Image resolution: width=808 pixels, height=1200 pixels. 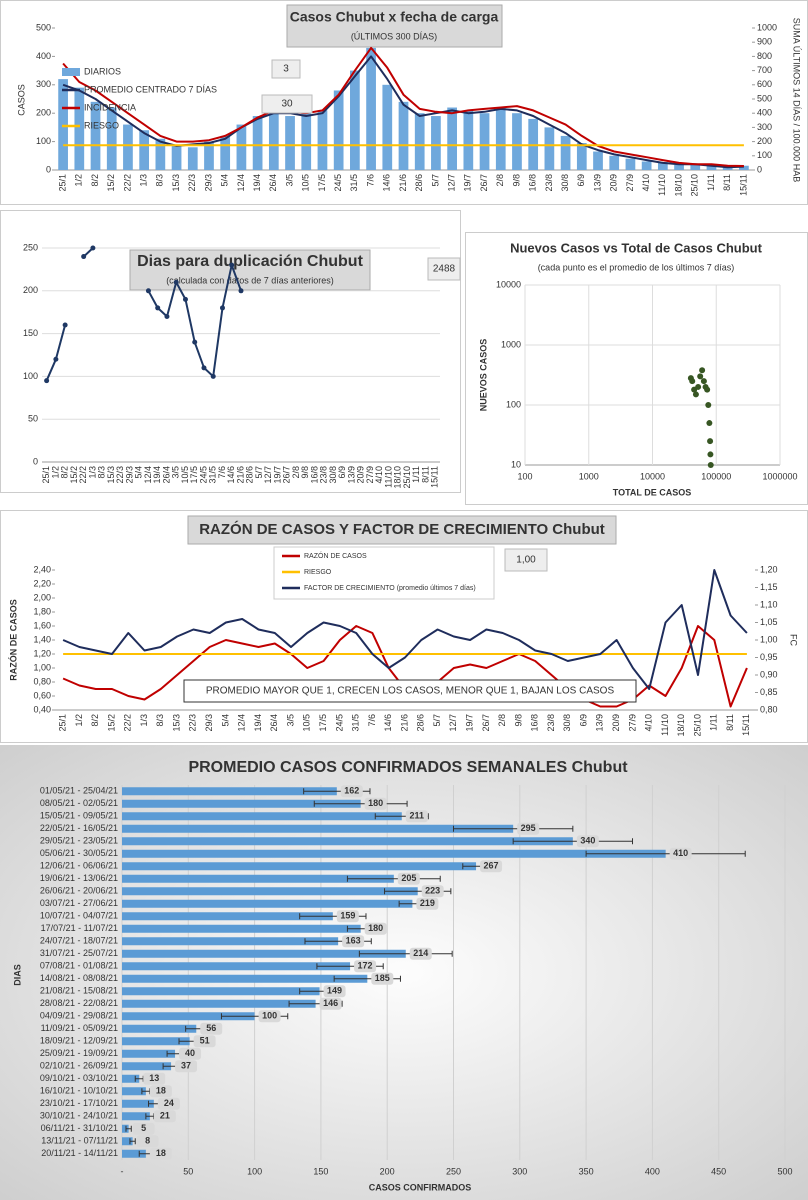 I want to click on x-tick-label: 1/11, so click(x=714, y=722).